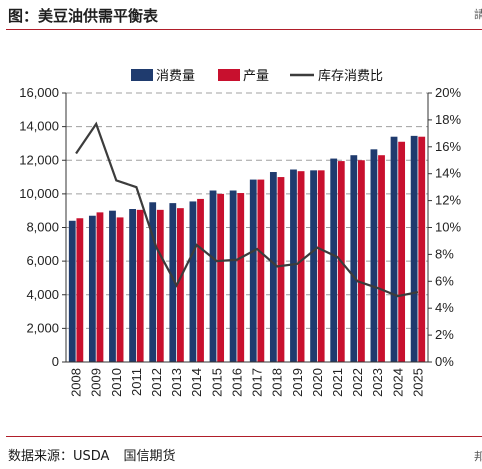  I want to click on x-tick-label: 2010, so click(116, 382).